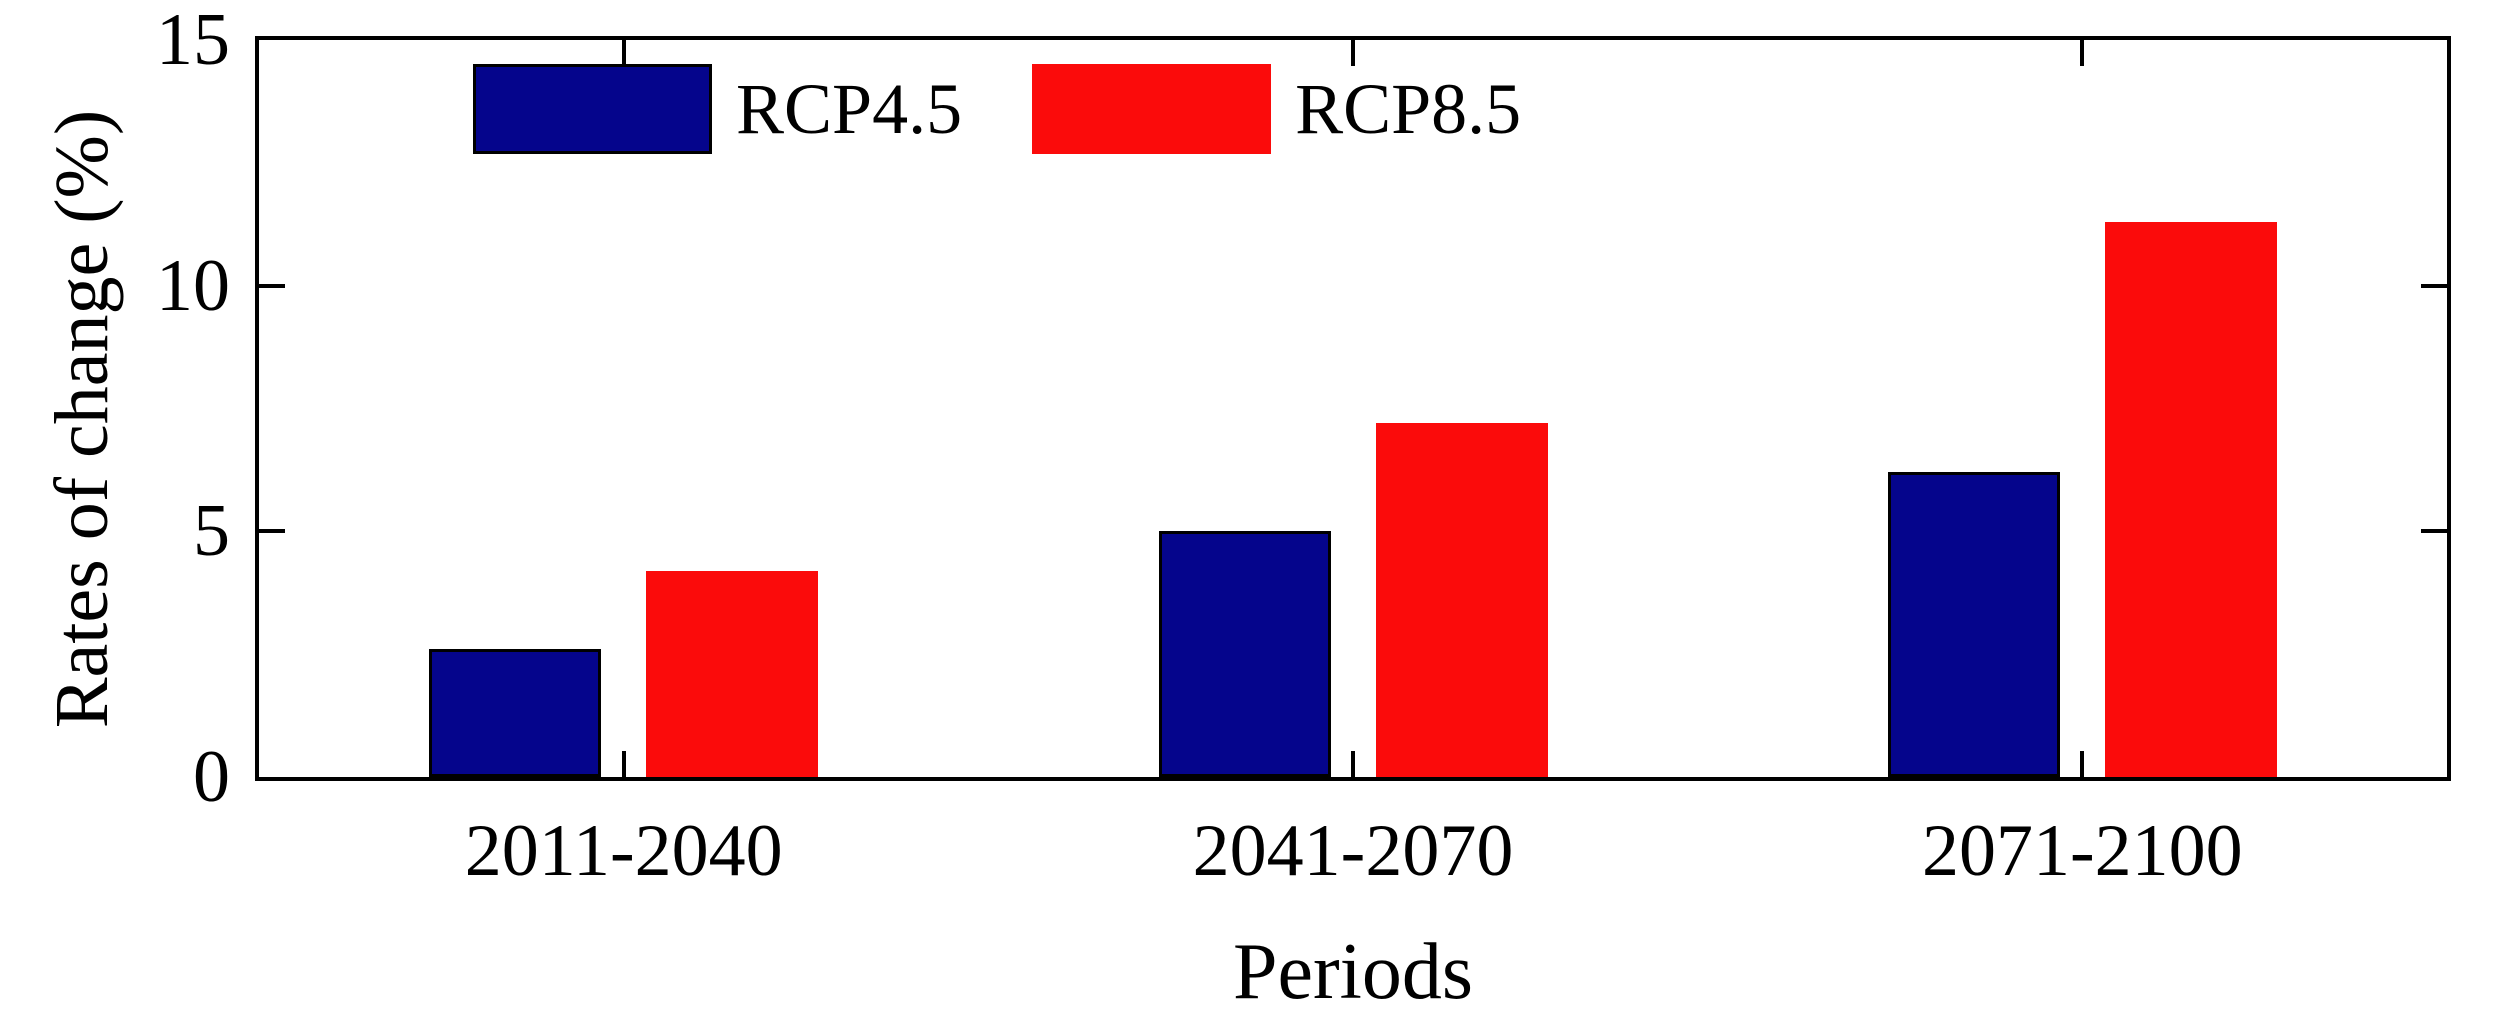 Image resolution: width=2493 pixels, height=1021 pixels. Describe the element at coordinates (1020, 109) in the screenshot. I see `legend: RCP4.5 RCP8.5` at that location.